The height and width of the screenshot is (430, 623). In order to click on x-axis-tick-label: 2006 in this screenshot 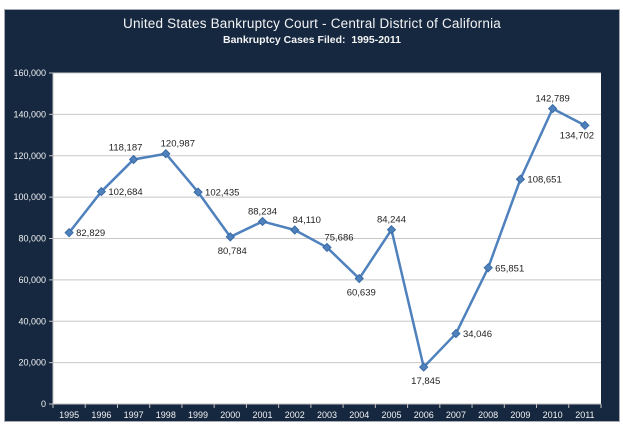, I will do `click(424, 415)`.